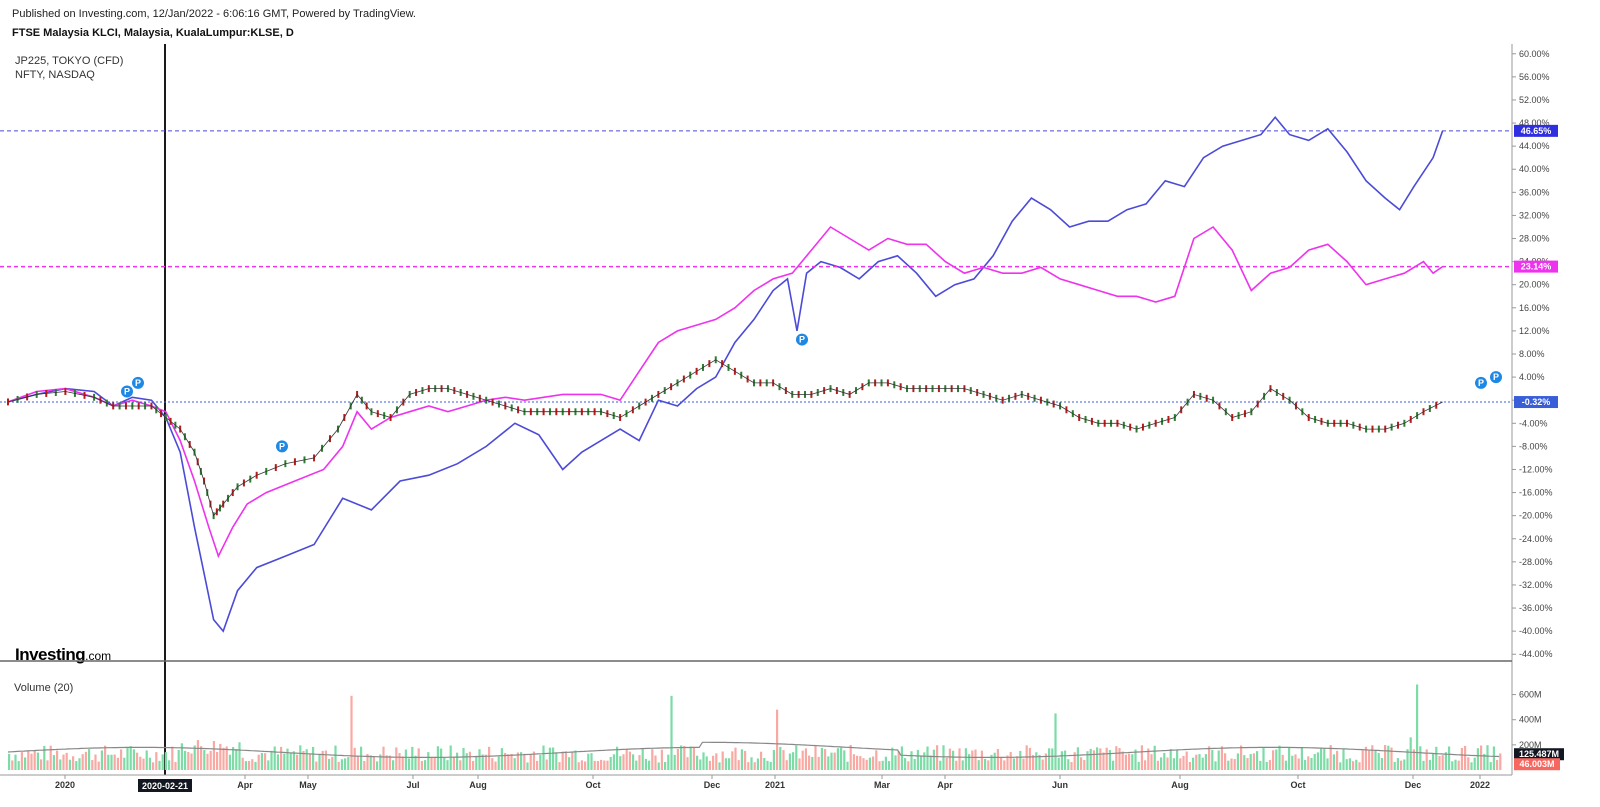 The height and width of the screenshot is (807, 1600). Describe the element at coordinates (1534, 308) in the screenshot. I see `y-tick-label: 16.00%` at that location.